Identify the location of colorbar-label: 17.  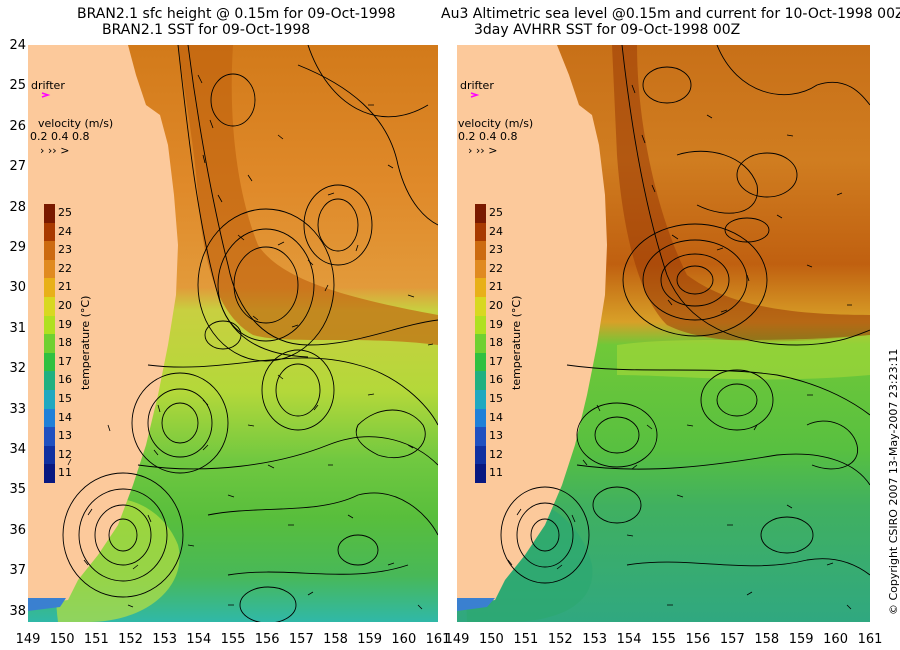
(496, 361).